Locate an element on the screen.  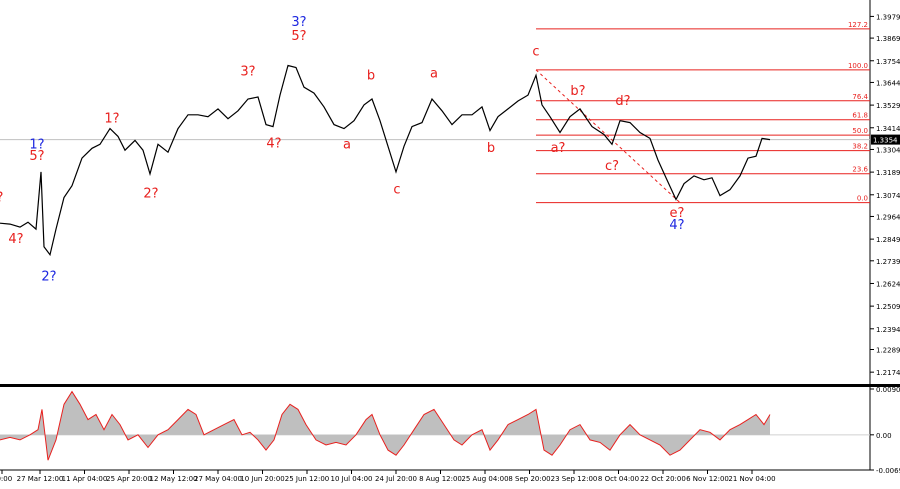
time-tick-label: 25 Jun 12:00 is located at coordinates (307, 479).